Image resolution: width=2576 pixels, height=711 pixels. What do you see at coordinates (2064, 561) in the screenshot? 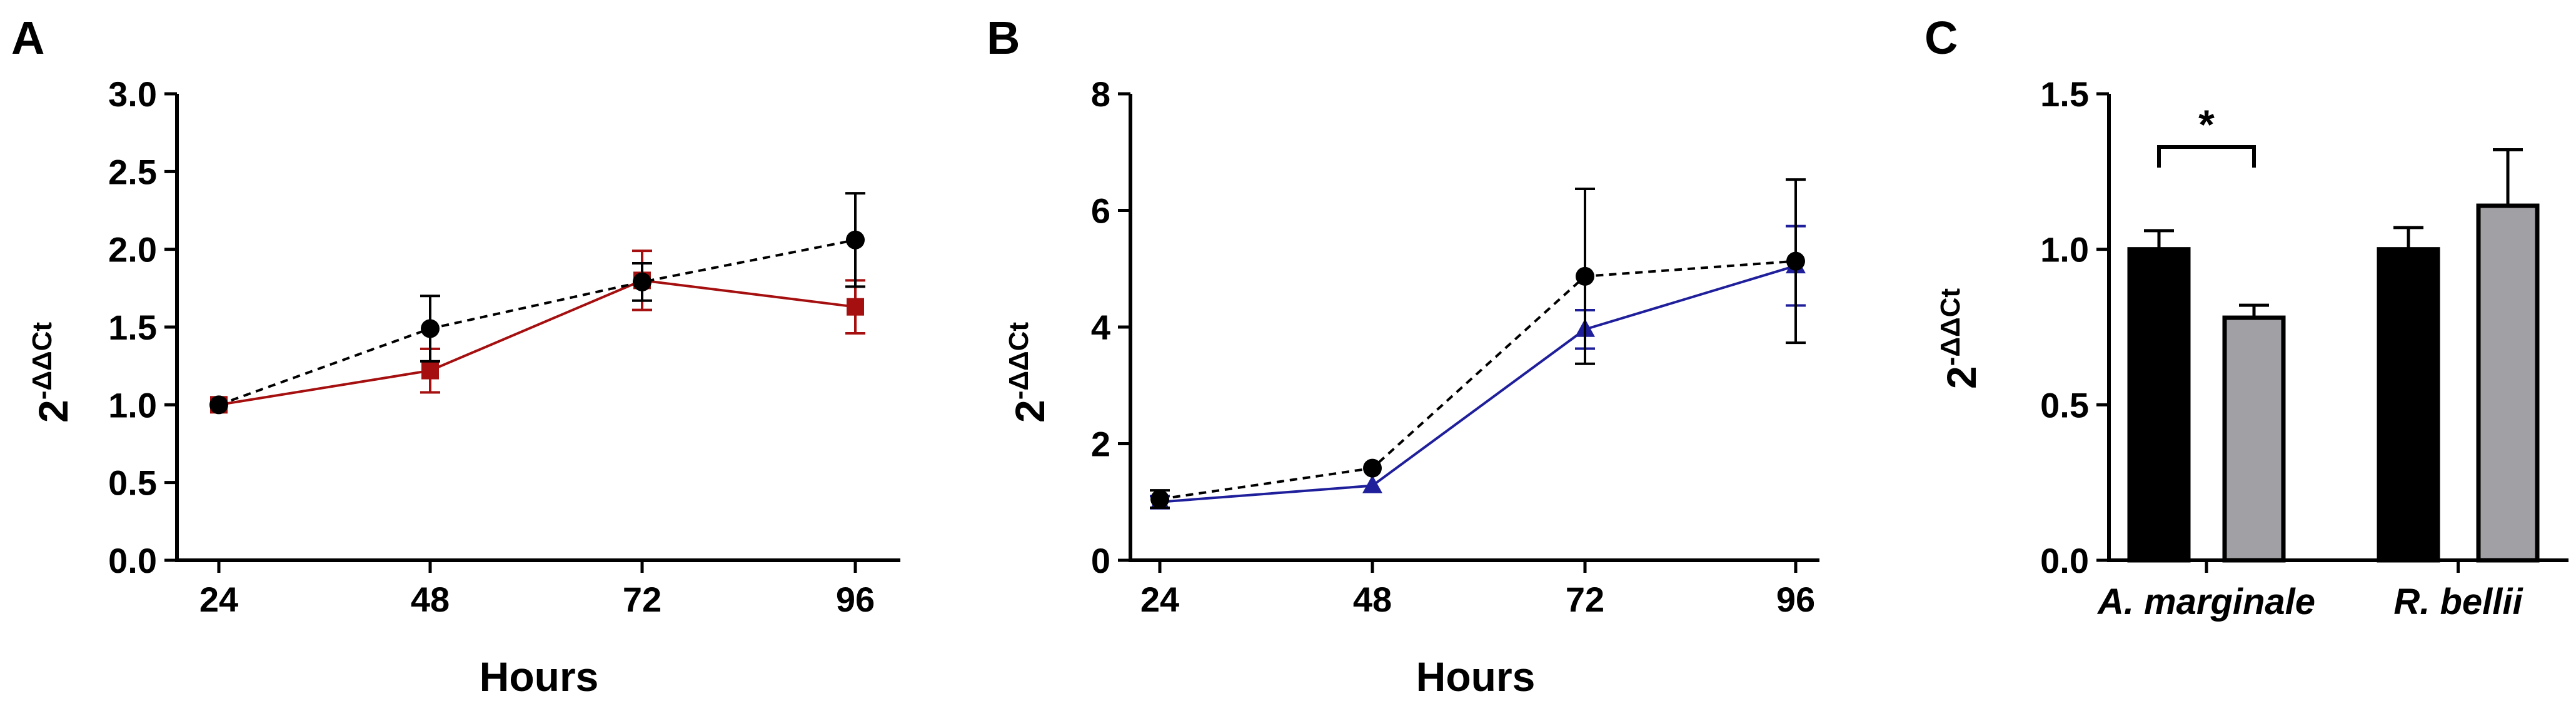
I see `c-y-tick-label: 0.0` at bounding box center [2064, 561].